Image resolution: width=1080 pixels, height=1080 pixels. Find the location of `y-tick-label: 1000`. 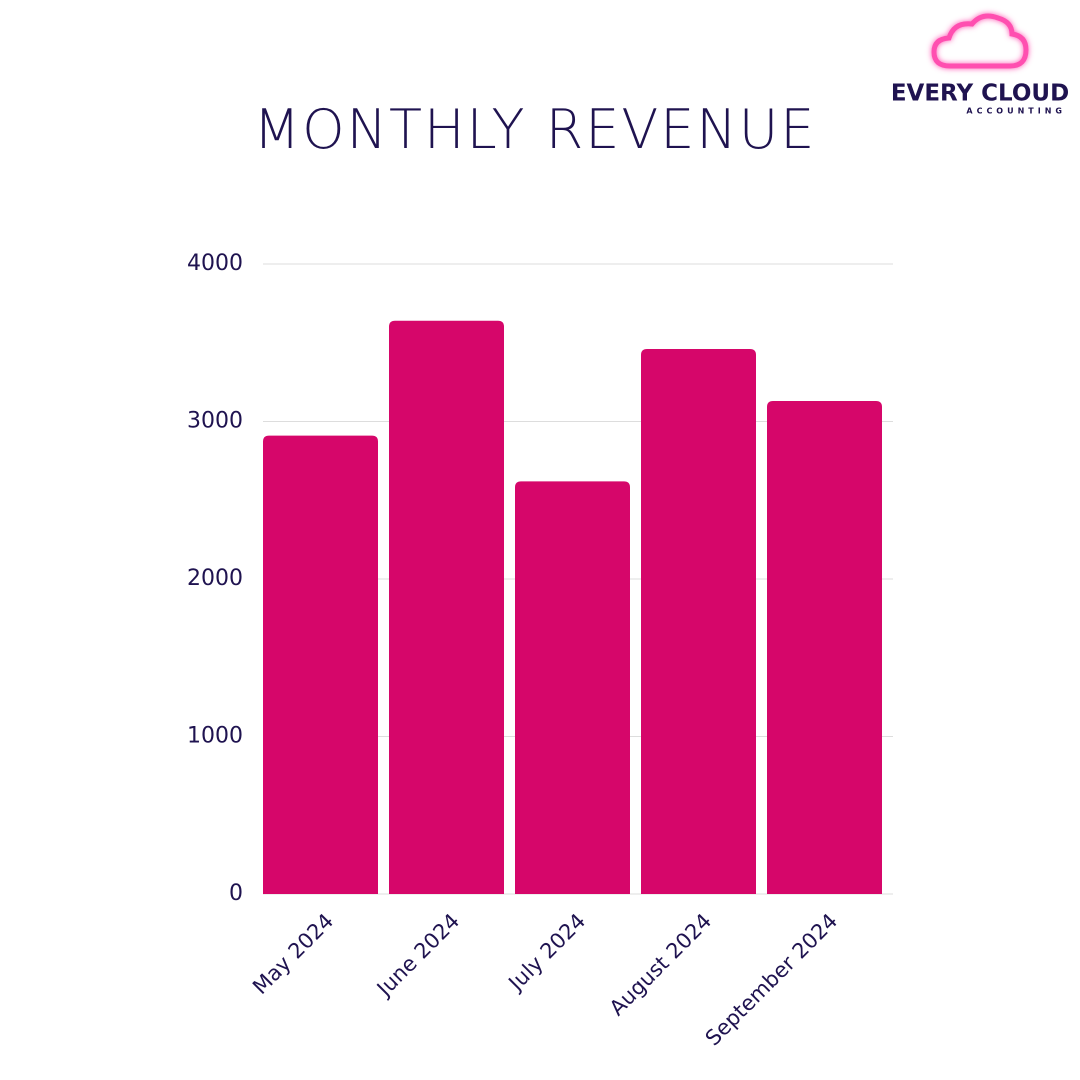

y-tick-label: 1000 is located at coordinates (215, 736).